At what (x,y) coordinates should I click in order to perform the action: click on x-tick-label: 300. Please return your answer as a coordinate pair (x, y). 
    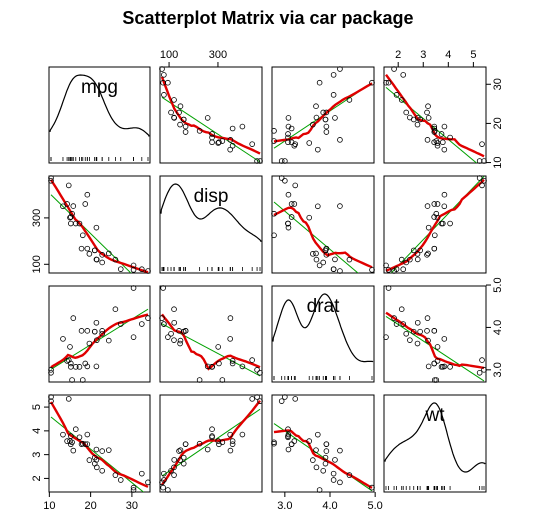
    Looking at the image, I should click on (218, 55).